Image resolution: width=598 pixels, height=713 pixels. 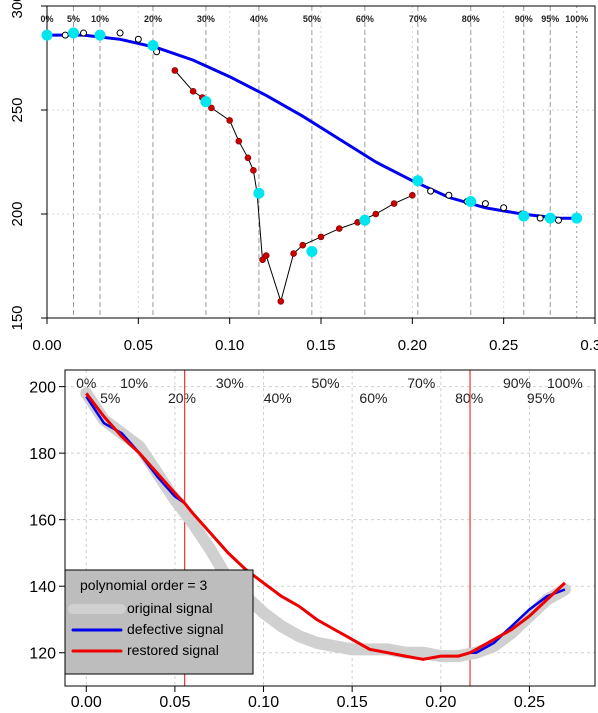 What do you see at coordinates (42, 521) in the screenshot?
I see `y-tick-label: 160` at bounding box center [42, 521].